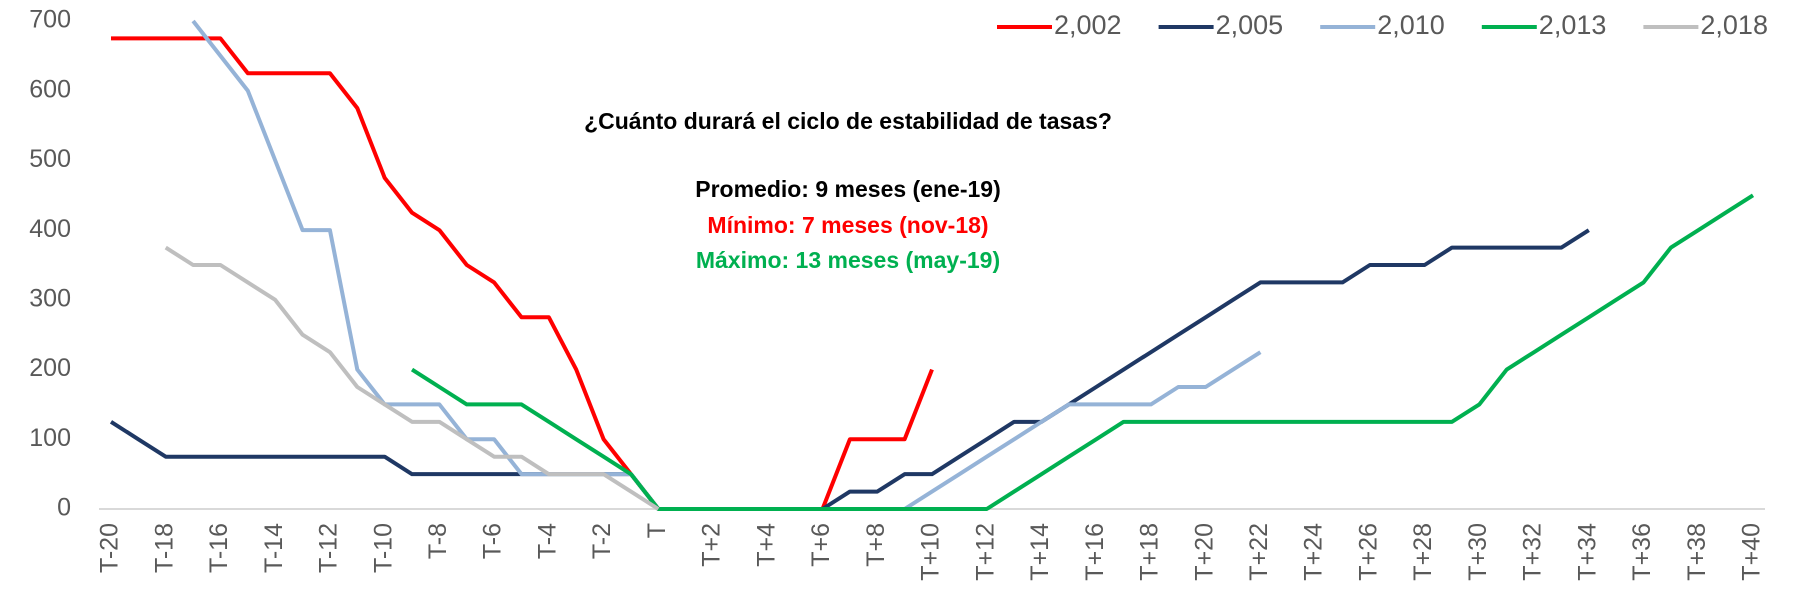  What do you see at coordinates (50, 159) in the screenshot?
I see `y-tick-label: 500` at bounding box center [50, 159].